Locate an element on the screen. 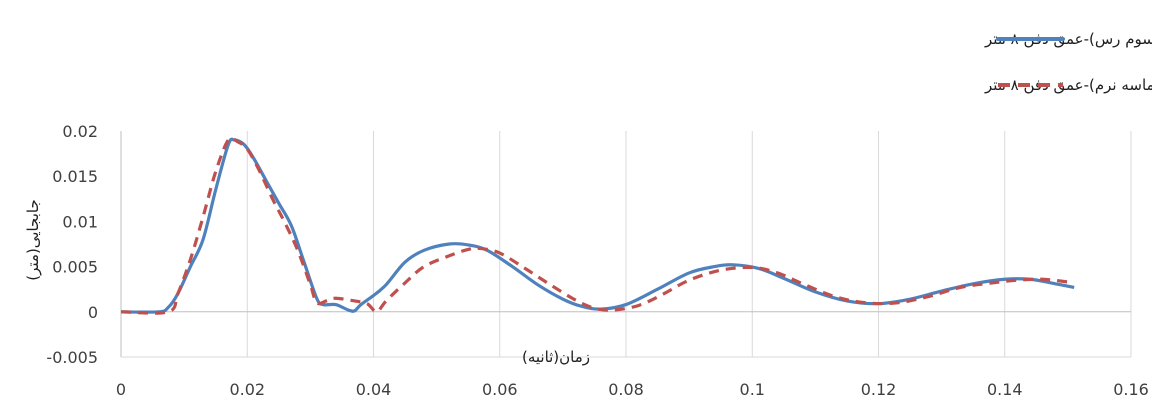 This screenshot has width=1152, height=411. x-tick-label: 0.06 is located at coordinates (500, 389).